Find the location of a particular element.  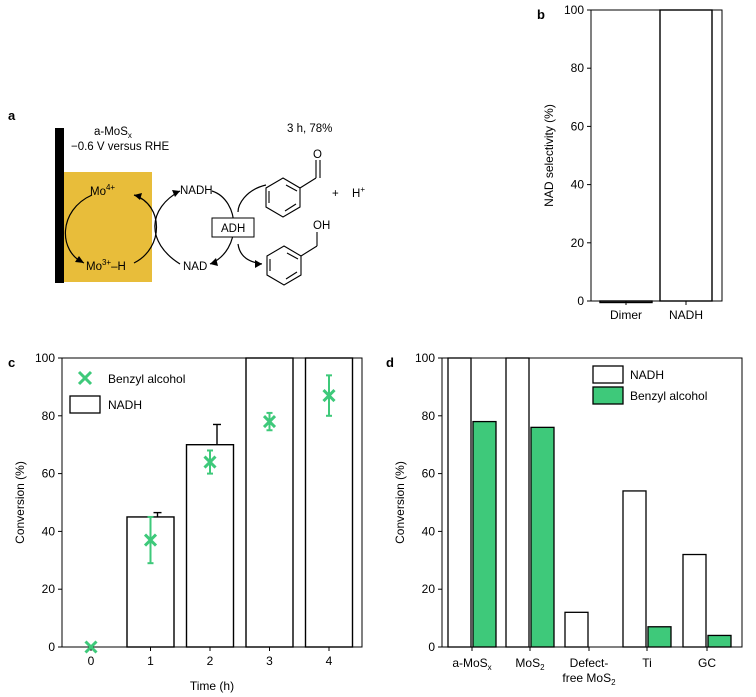

x-tick-label-main: free MoS is located at coordinates (586, 678).